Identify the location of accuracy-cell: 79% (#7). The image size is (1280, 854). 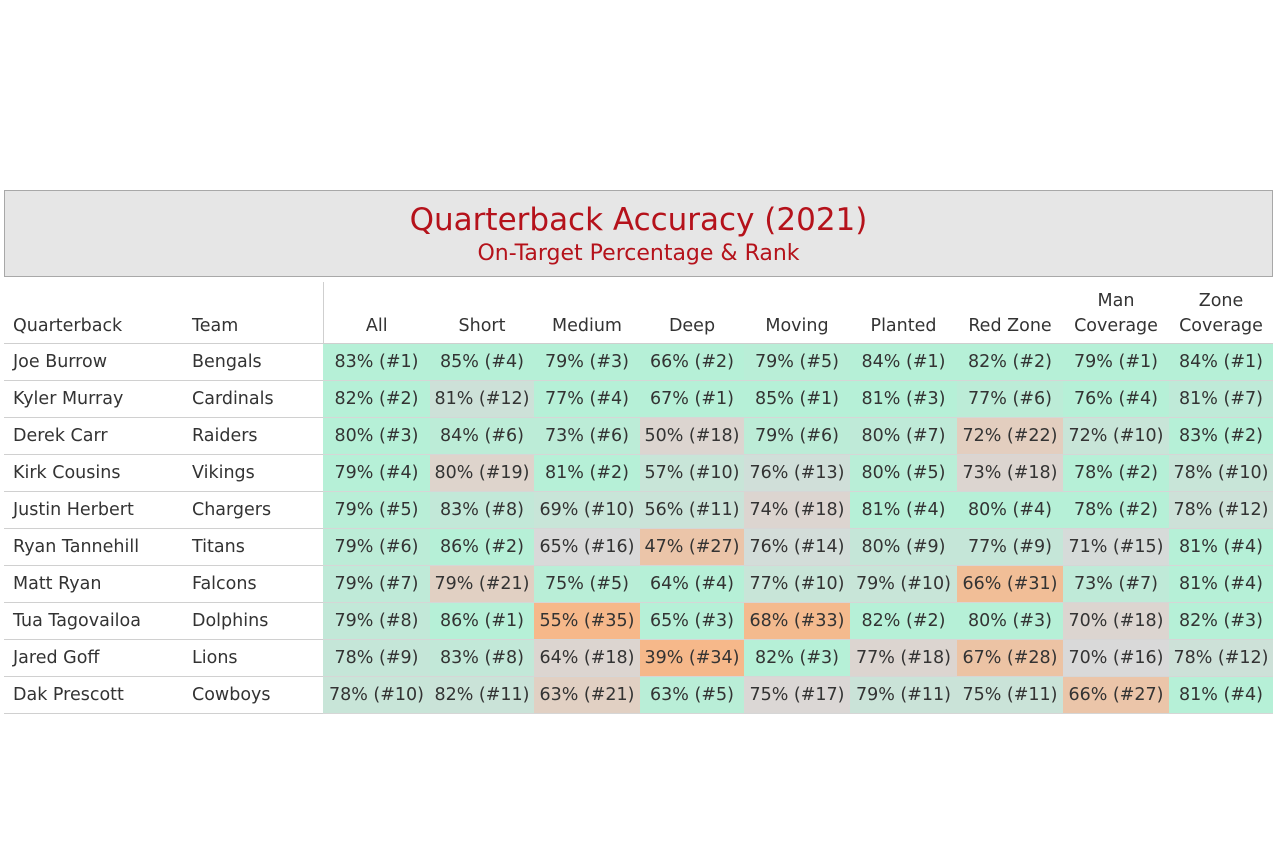
(376, 584).